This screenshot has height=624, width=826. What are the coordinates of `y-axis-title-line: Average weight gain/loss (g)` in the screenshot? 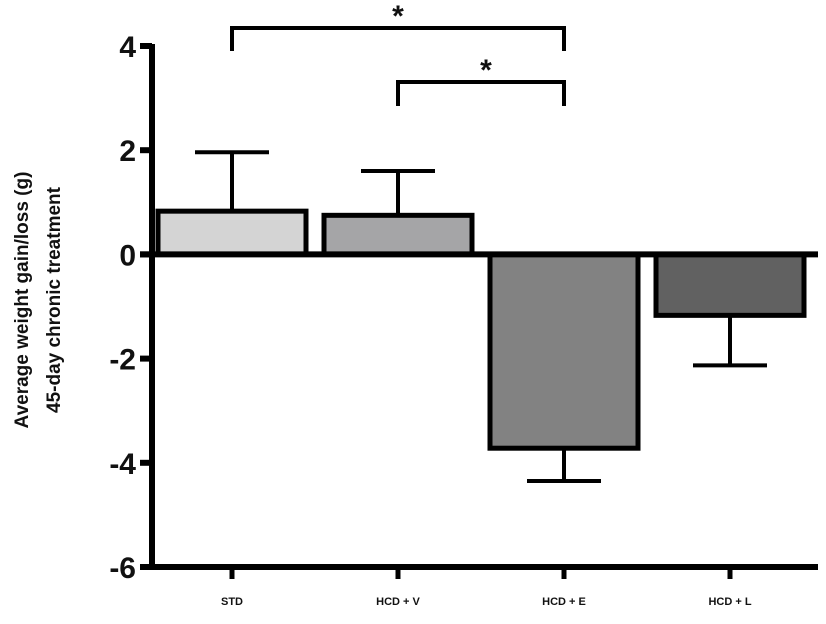 It's located at (22, 300).